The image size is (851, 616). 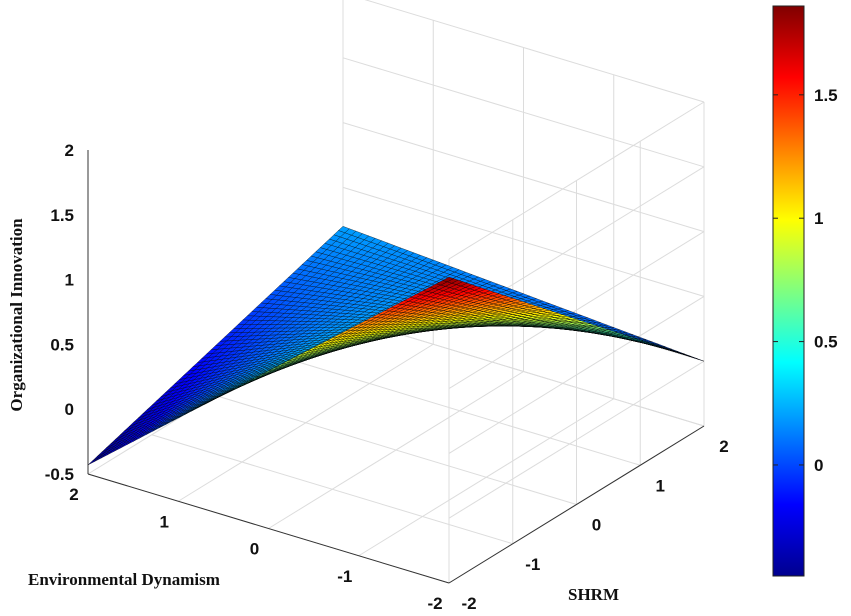 What do you see at coordinates (69, 150) in the screenshot?
I see `z-tick-label: 2` at bounding box center [69, 150].